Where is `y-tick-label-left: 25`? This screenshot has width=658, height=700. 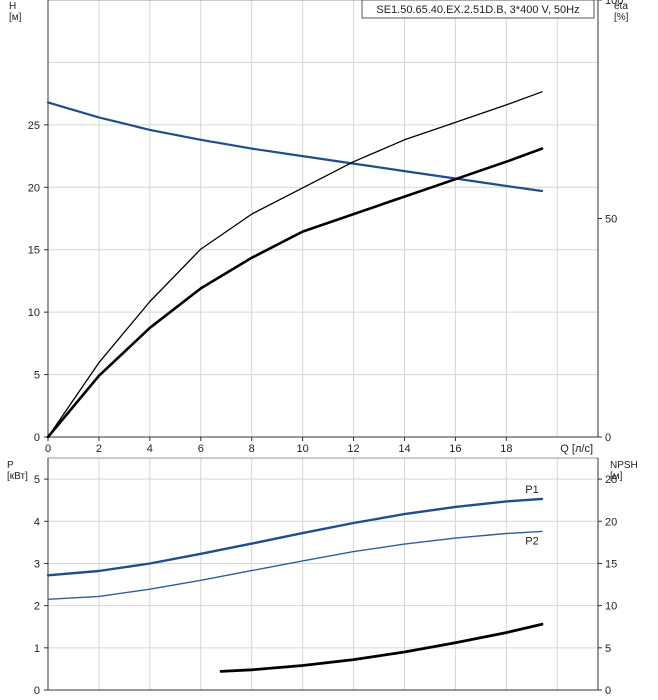 y-tick-label-left: 25 is located at coordinates (34, 126).